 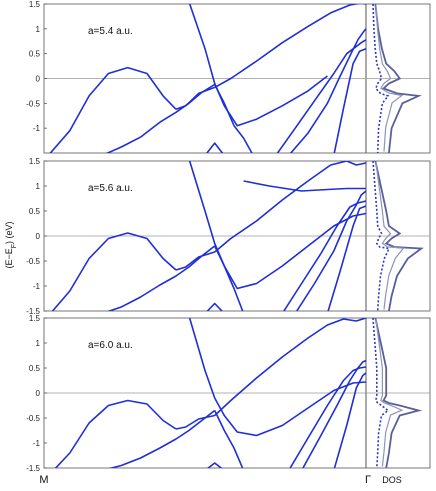 What do you see at coordinates (392, 480) in the screenshot?
I see `dos-axis-label: DOS` at bounding box center [392, 480].